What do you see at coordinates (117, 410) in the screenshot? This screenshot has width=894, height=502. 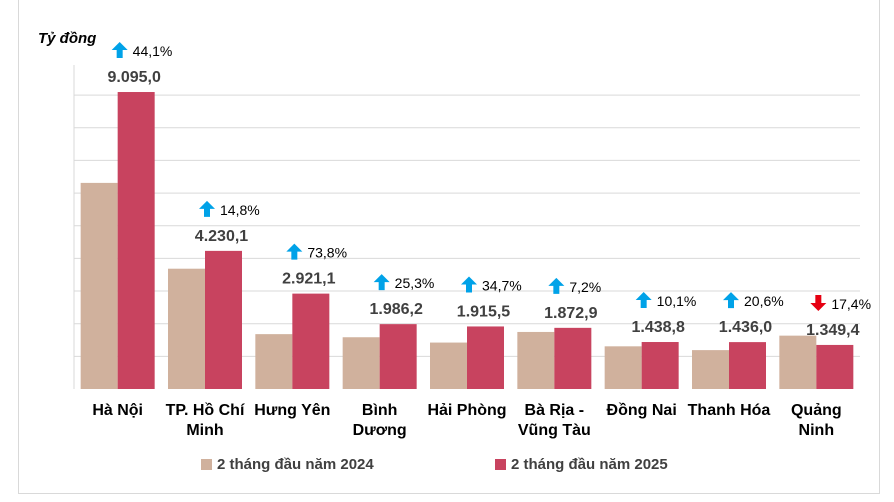 I see `x-tick-label-1: Hà Nội` at bounding box center [117, 410].